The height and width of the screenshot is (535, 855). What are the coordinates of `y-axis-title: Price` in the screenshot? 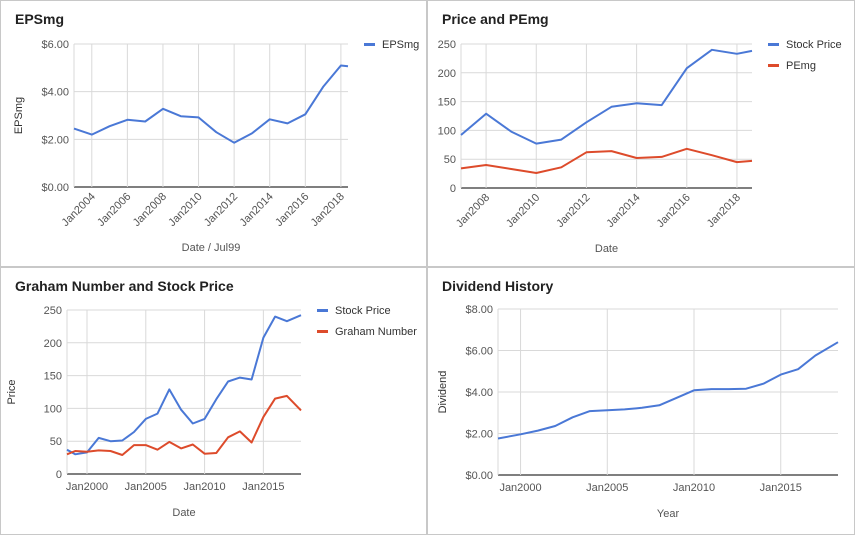 It's located at (12, 391).